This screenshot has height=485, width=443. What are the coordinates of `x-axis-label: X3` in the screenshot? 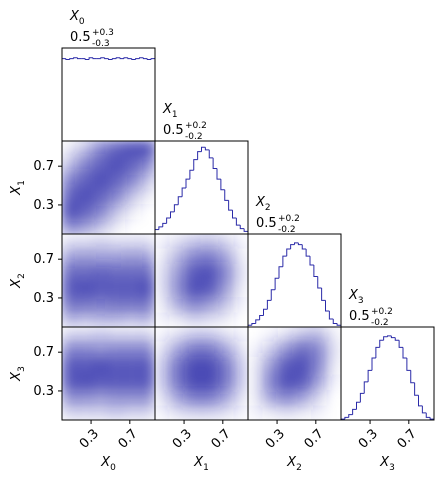 It's located at (387, 464).